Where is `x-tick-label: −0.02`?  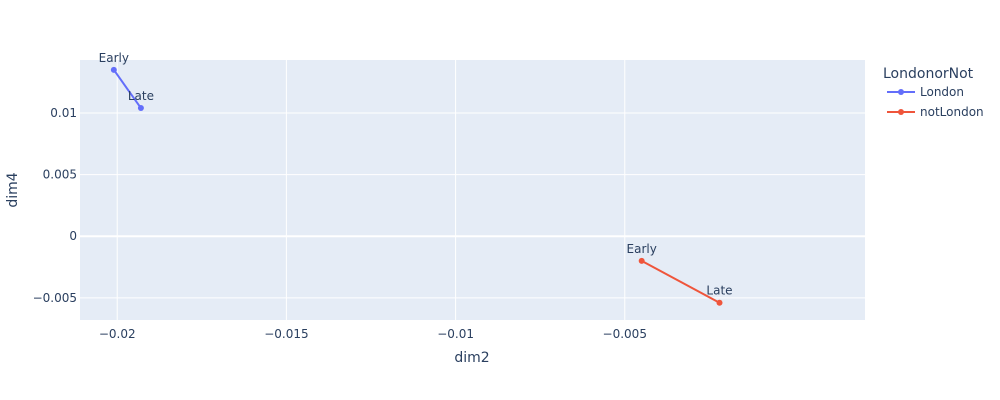
x-tick-label: −0.02 is located at coordinates (117, 334).